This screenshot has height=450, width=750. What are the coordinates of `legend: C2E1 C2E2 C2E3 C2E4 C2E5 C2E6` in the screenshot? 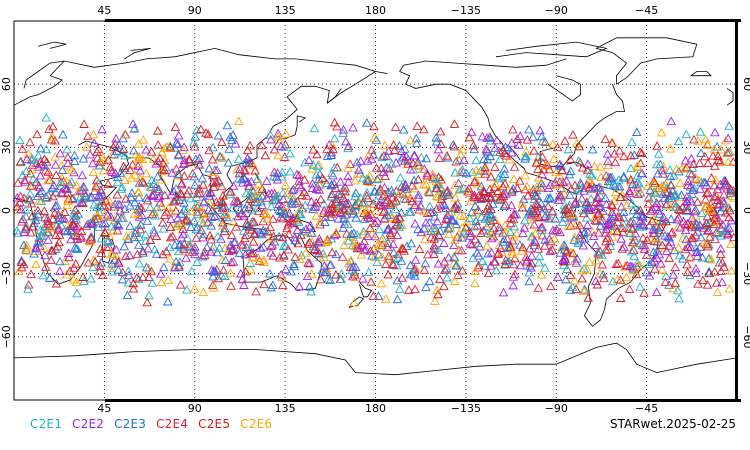 It's located at (151, 424).